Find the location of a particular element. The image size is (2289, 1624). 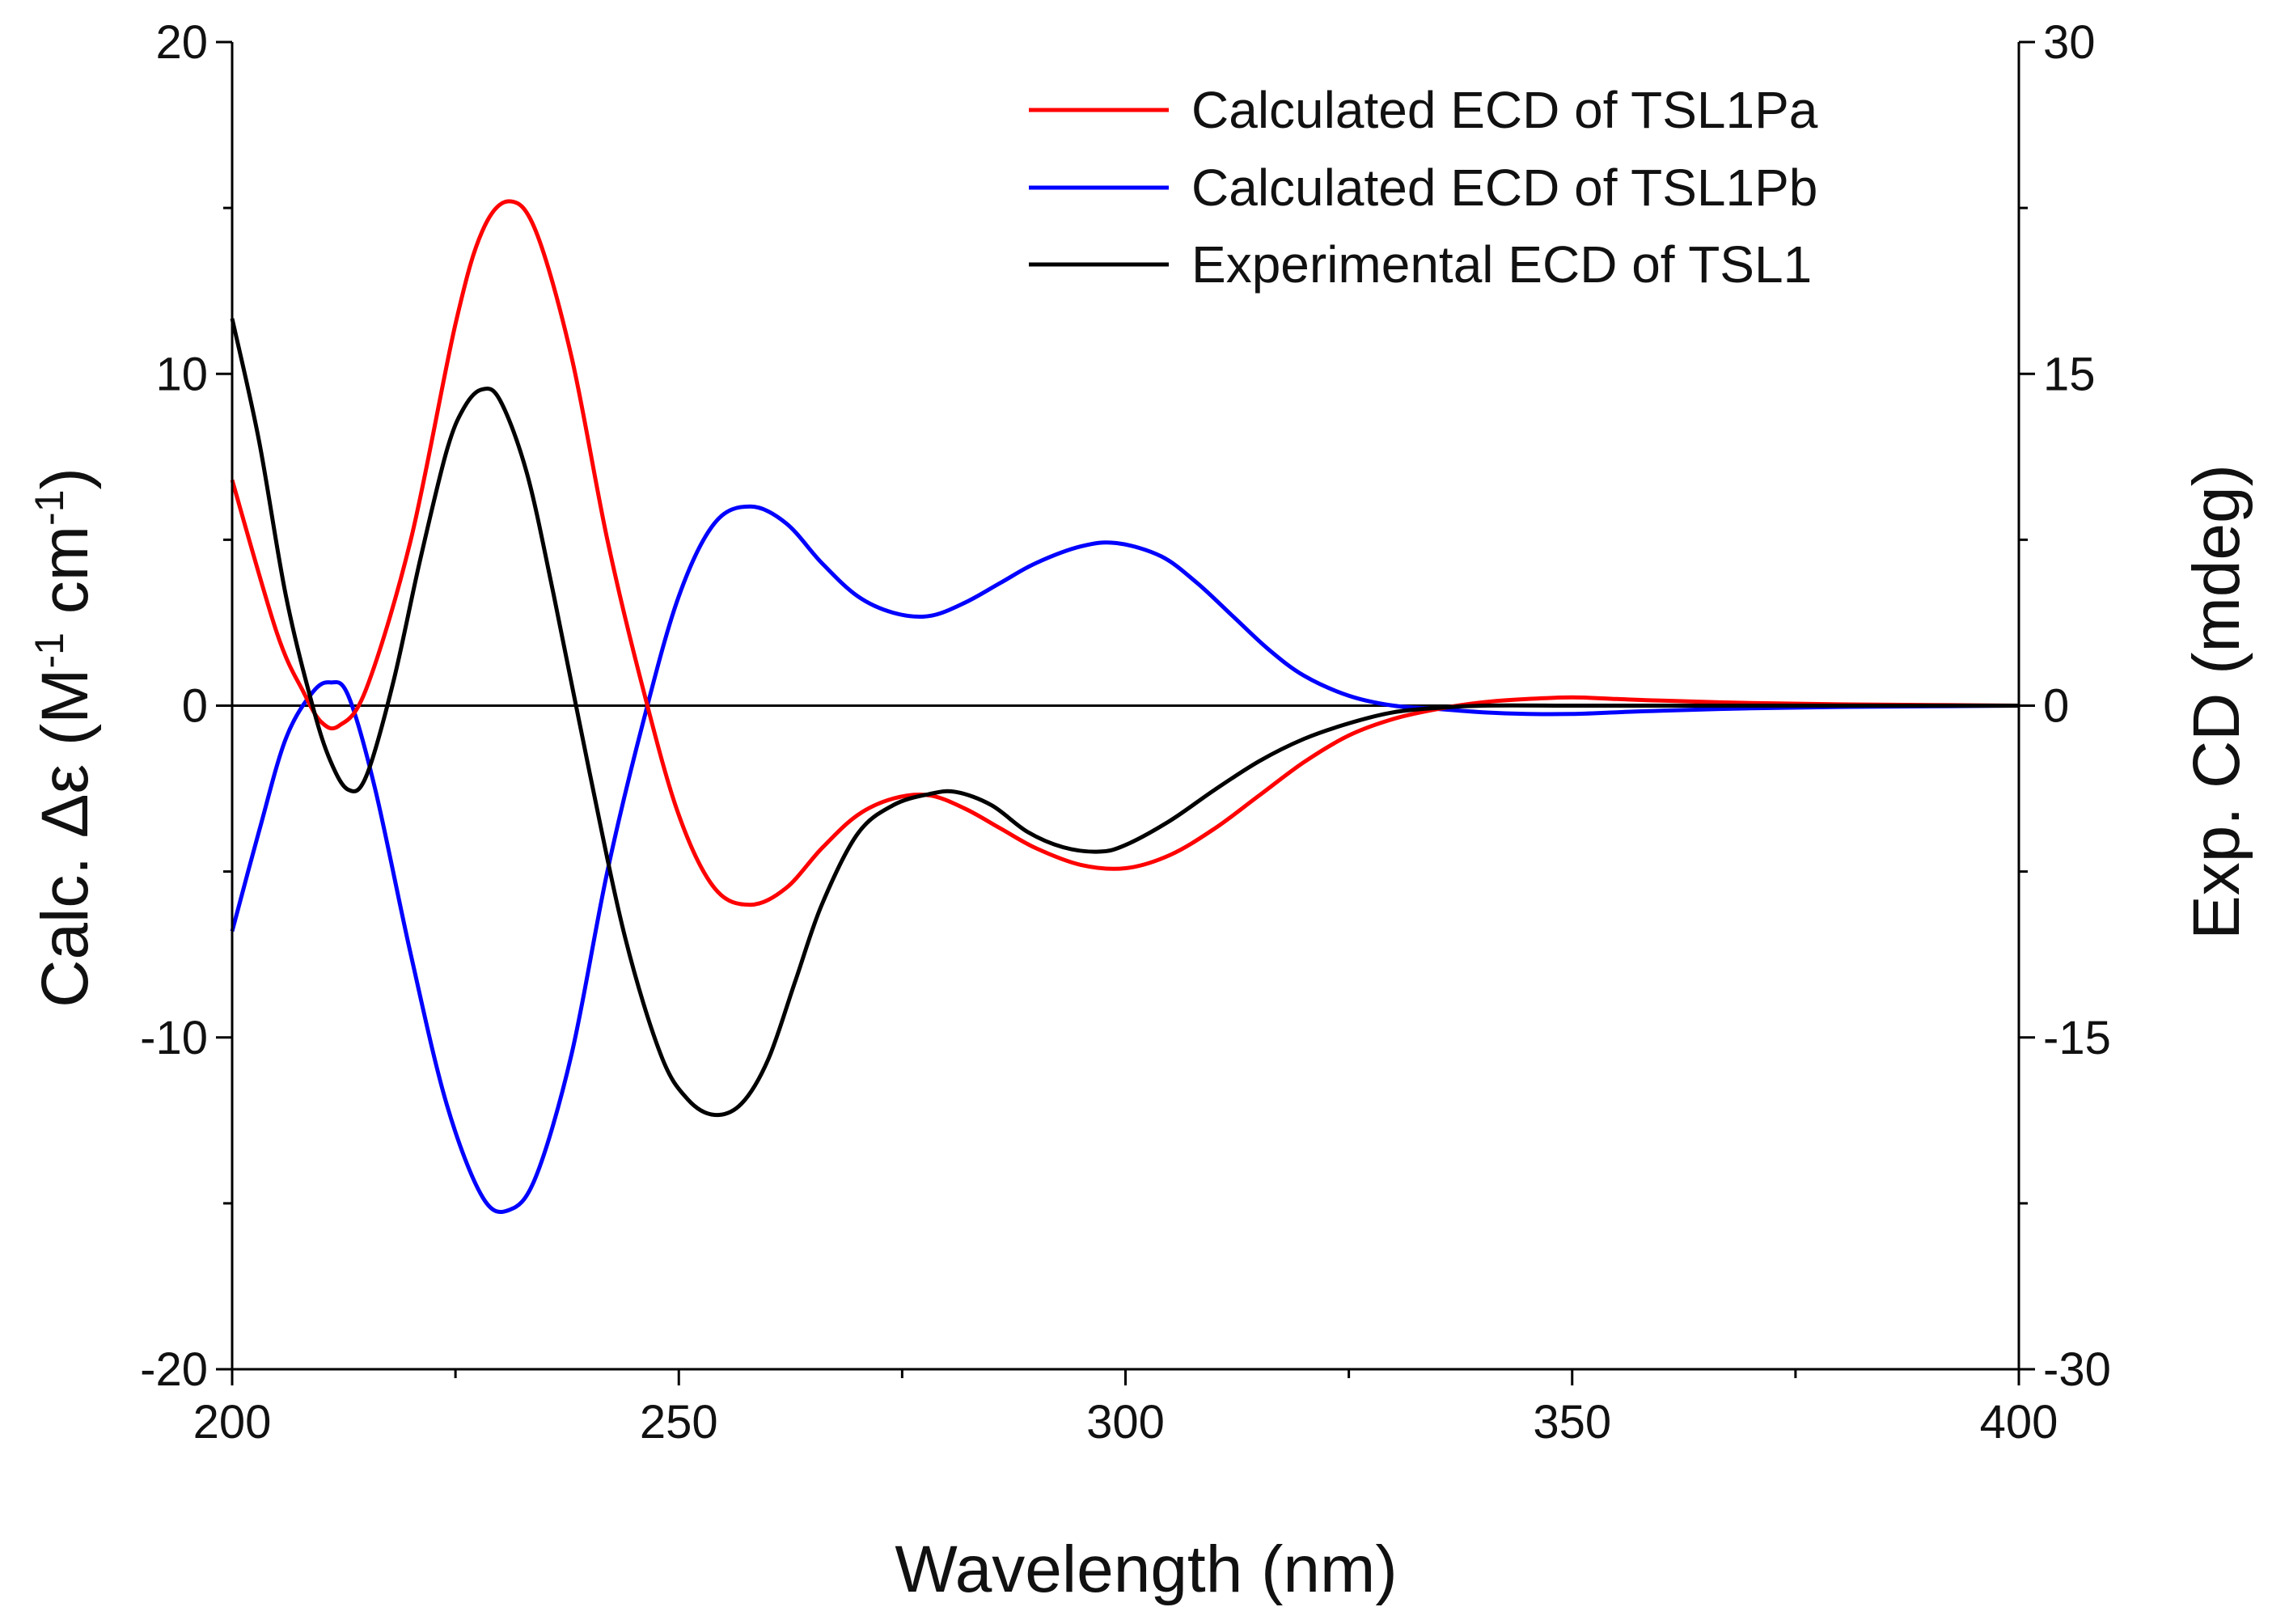

y-axis-left-title: Calc. Δε (M-1 cm-1) is located at coordinates (64, 737).